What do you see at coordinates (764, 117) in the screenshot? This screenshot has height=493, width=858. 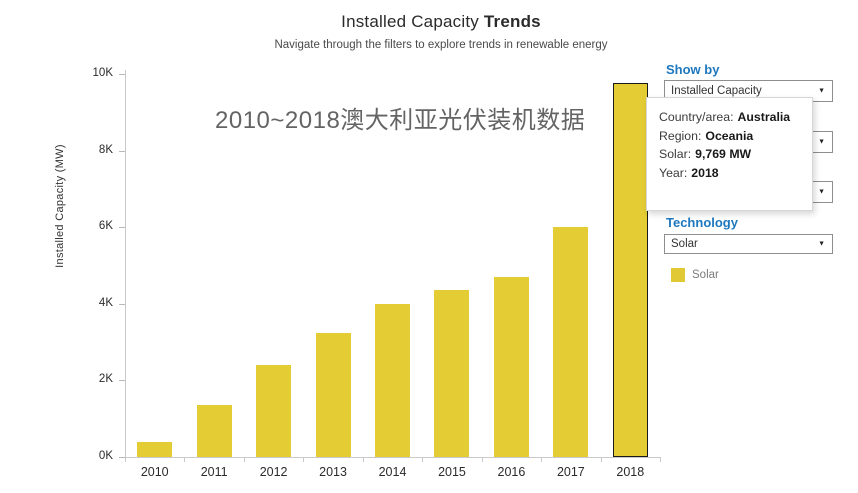 I see `tooltip-value: Australia` at bounding box center [764, 117].